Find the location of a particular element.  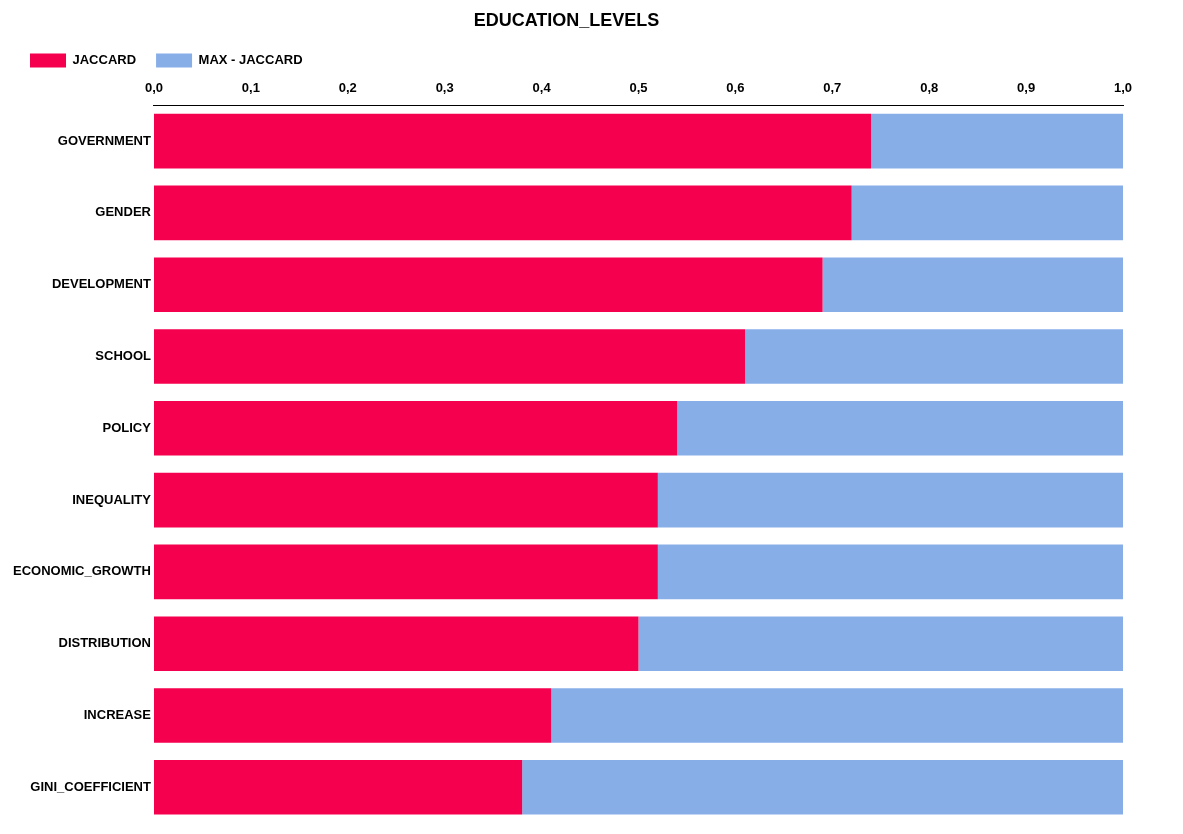

x-tick-label: 0,8 is located at coordinates (929, 87).